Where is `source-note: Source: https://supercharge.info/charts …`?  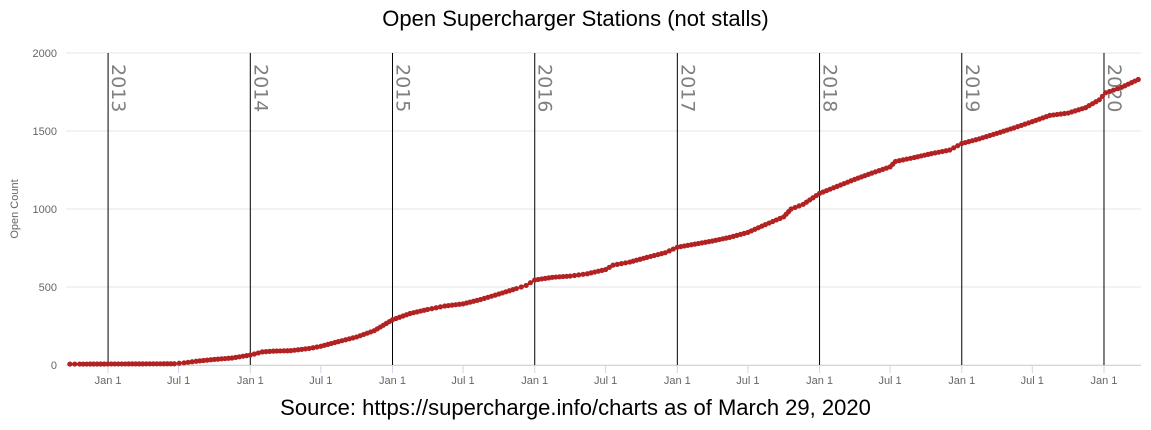
source-note: Source: https://supercharge.info/charts … is located at coordinates (575, 407).